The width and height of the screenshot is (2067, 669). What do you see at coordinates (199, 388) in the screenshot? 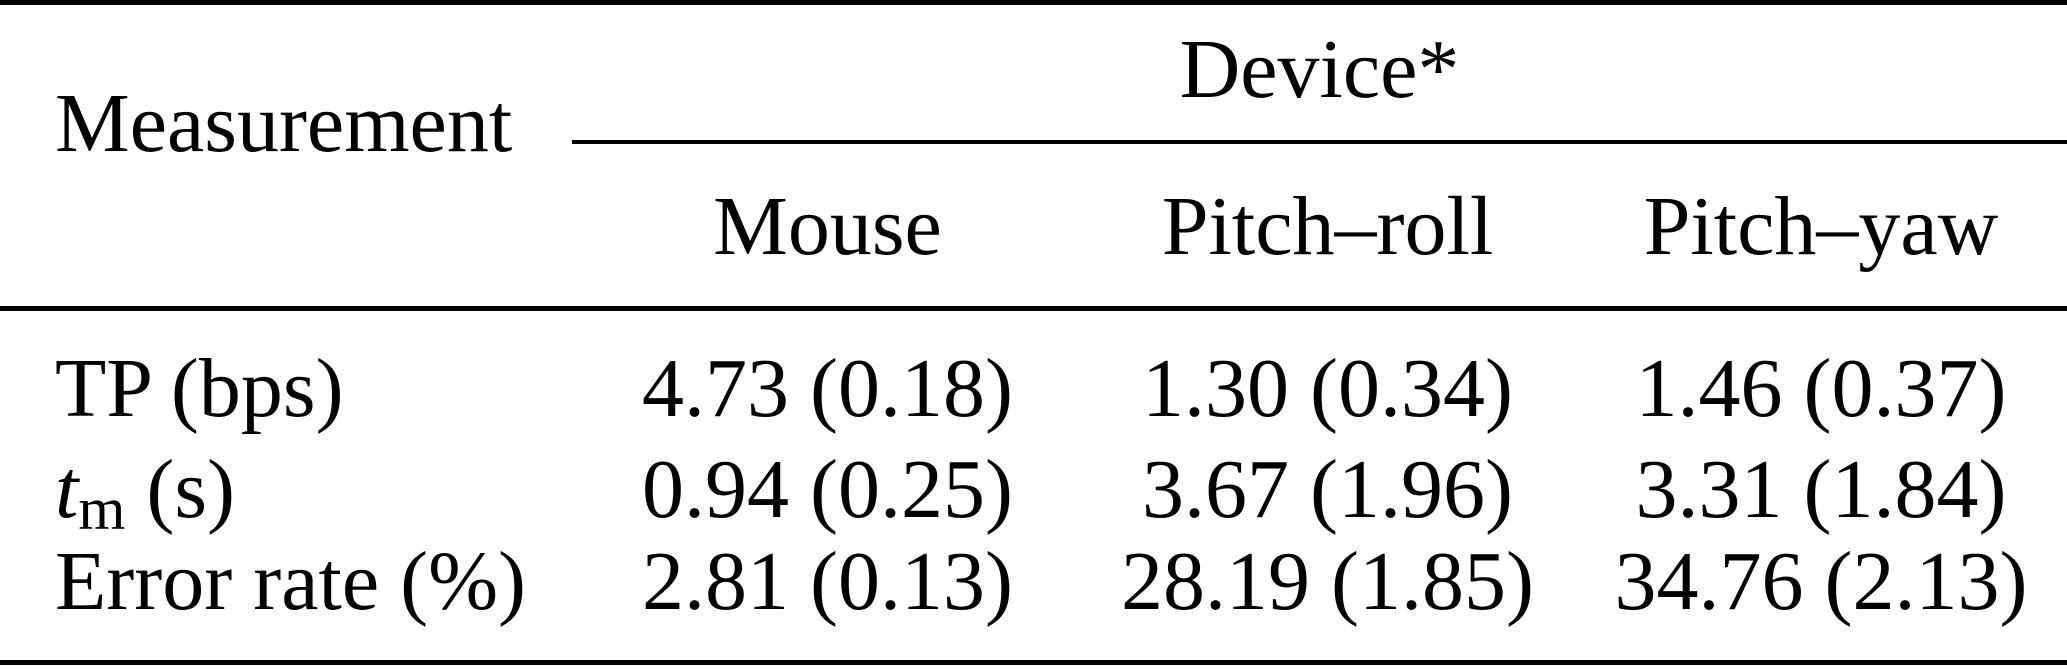
I see `row-label-tp: TP (bps)` at bounding box center [199, 388].